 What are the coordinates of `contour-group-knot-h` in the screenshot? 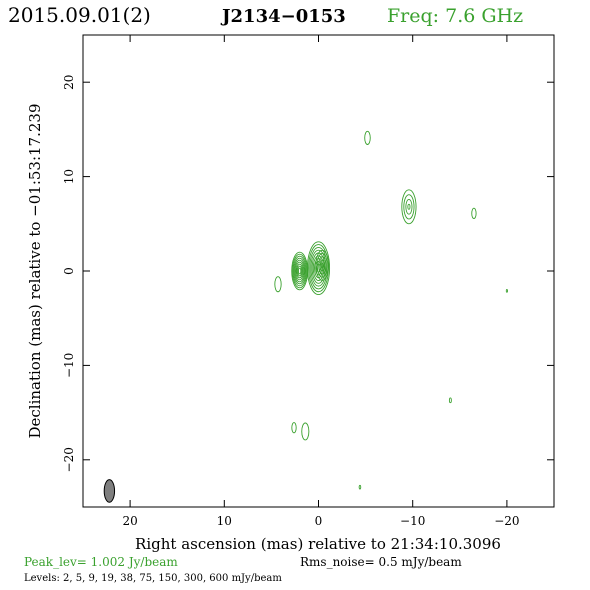 It's located at (506, 290).